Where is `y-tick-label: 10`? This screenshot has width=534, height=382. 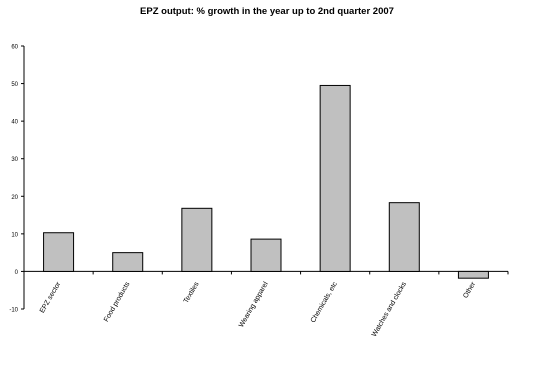 y-tick-label: 10 is located at coordinates (14, 235).